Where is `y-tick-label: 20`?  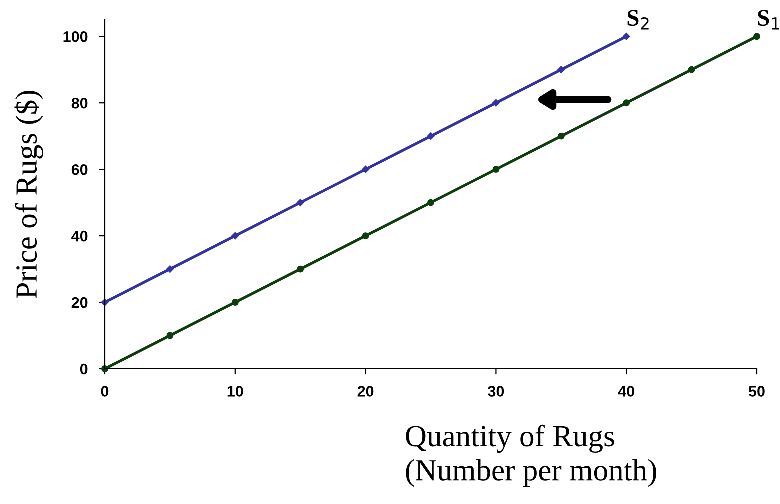 y-tick-label: 20 is located at coordinates (80, 302).